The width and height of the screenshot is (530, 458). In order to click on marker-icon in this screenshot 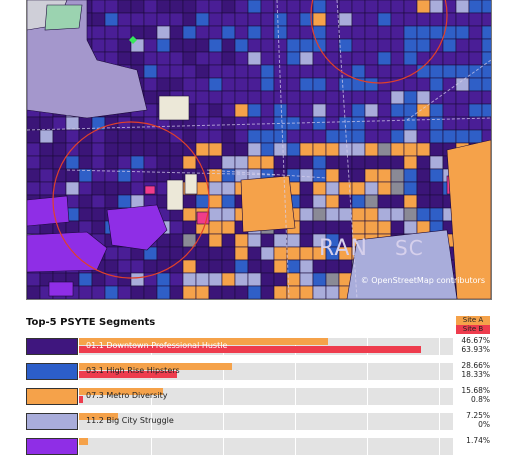, I will do `click(133, 40)`.